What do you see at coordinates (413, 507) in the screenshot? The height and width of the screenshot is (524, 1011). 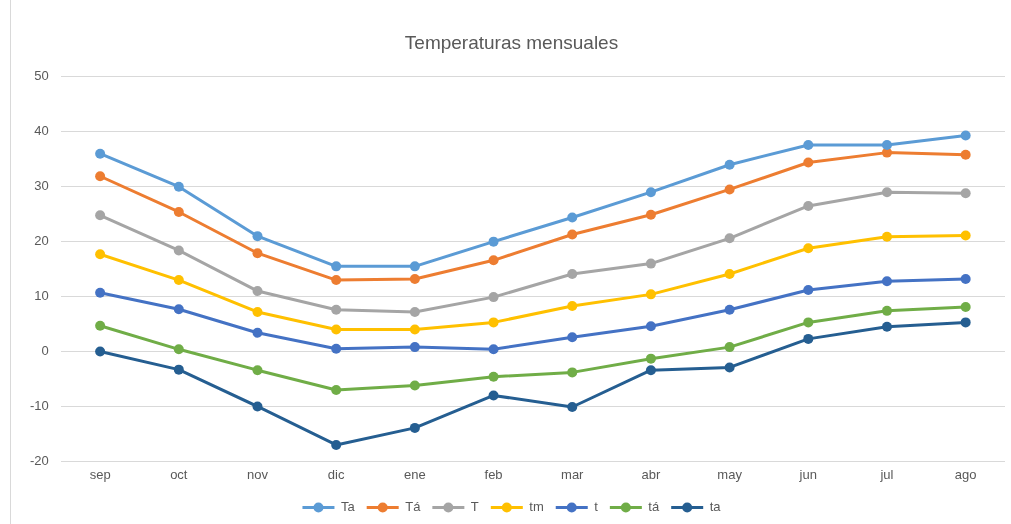 I see `legend-label: Tá` at bounding box center [413, 507].